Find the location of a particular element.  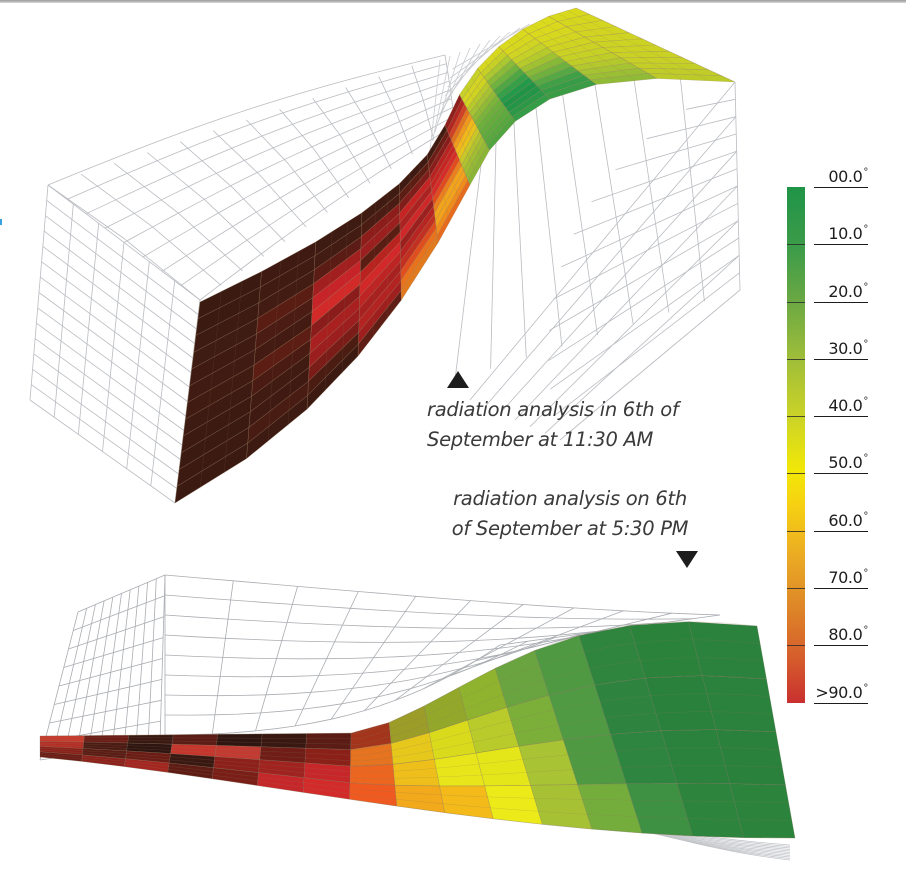

top-border is located at coordinates (453, 1).